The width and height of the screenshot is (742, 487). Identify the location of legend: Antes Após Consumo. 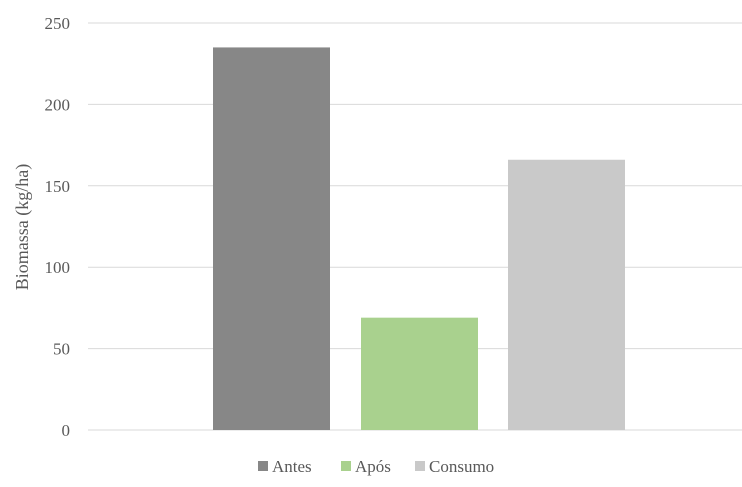
(376, 466).